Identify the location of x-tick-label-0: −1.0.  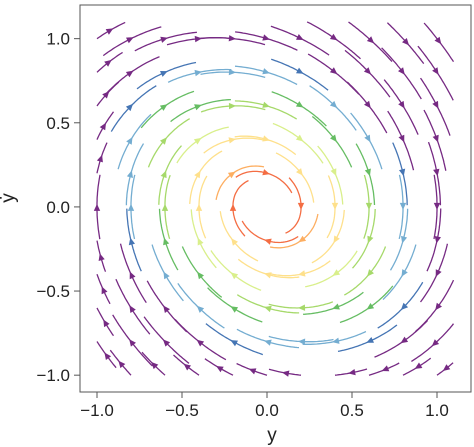
(97, 410).